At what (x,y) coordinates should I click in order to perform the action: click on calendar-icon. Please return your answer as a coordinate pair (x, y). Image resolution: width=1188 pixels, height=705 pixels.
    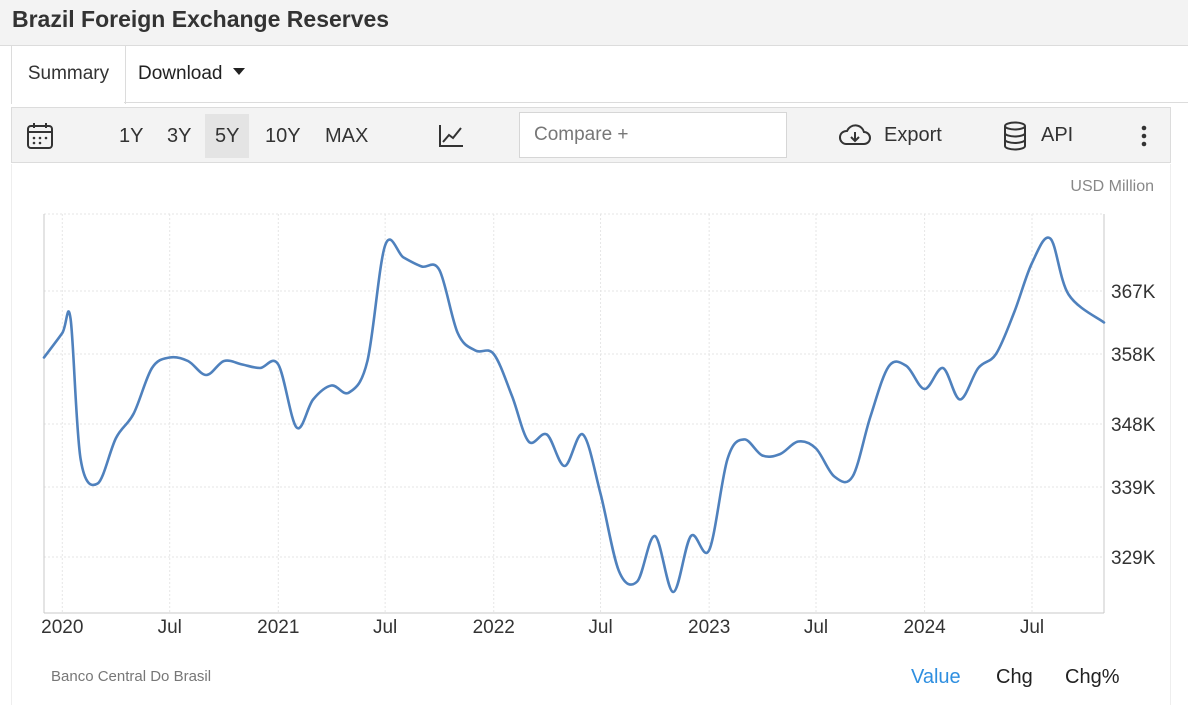
    Looking at the image, I should click on (40, 139).